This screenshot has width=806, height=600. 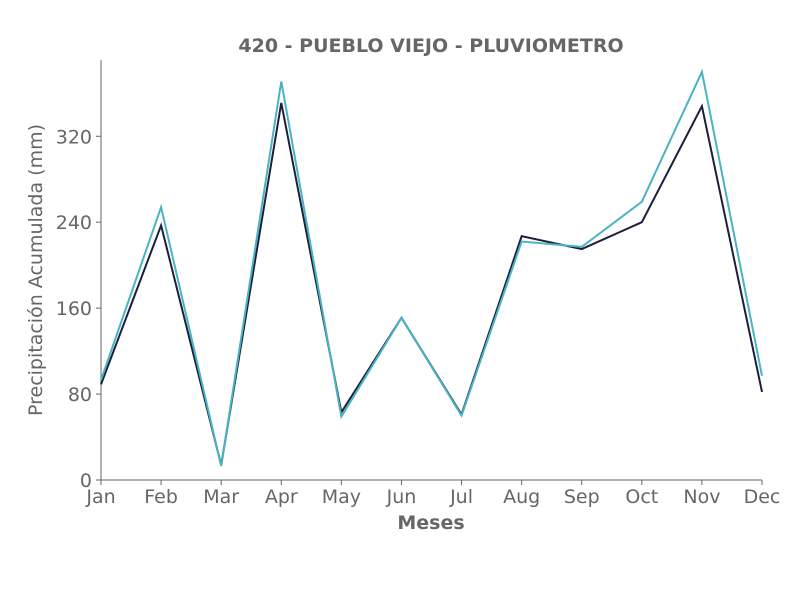 What do you see at coordinates (401, 497) in the screenshot?
I see `x-tick-label: Jun` at bounding box center [401, 497].